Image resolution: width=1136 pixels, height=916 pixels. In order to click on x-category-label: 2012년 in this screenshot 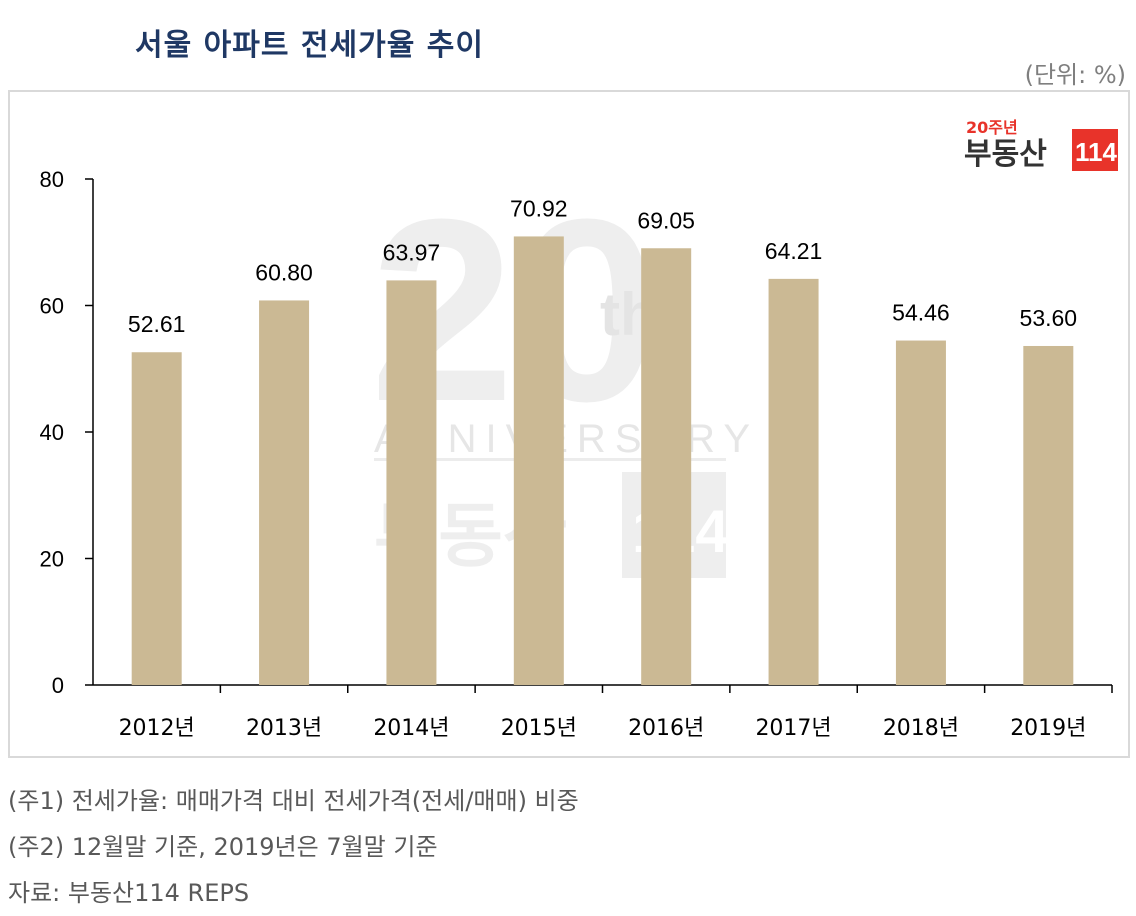, I will do `click(157, 728)`.